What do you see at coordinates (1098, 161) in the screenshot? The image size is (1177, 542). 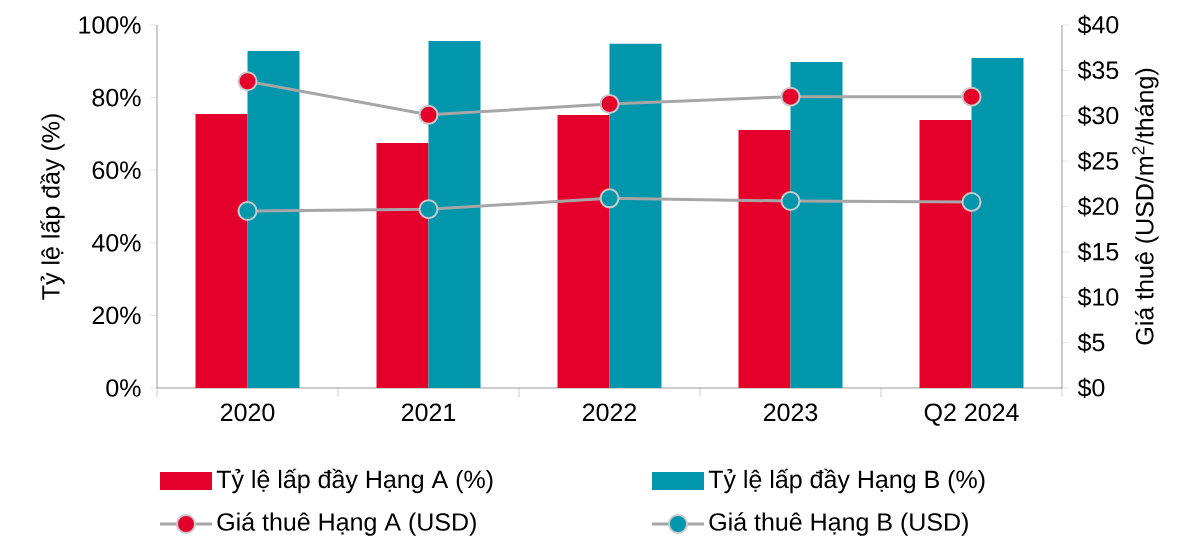 I see `y2-tick-label: $25` at bounding box center [1098, 161].